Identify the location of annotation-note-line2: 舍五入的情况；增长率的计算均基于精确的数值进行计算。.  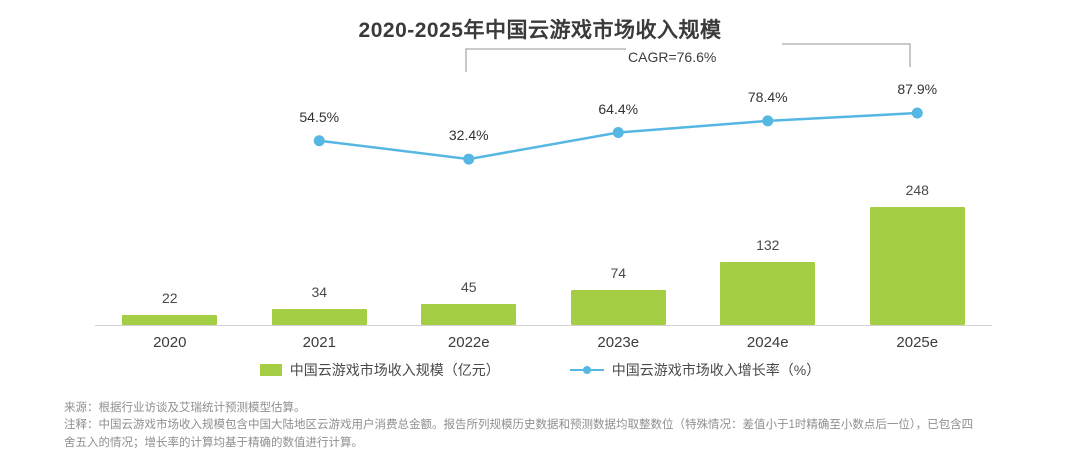
(213, 442).